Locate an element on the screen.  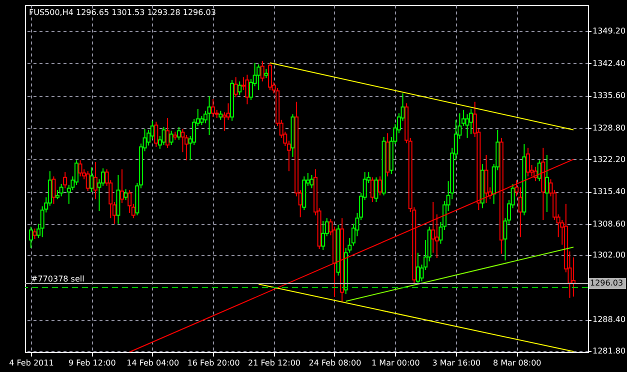
x-tick-label: 4 Feb 2011 is located at coordinates (31, 363).